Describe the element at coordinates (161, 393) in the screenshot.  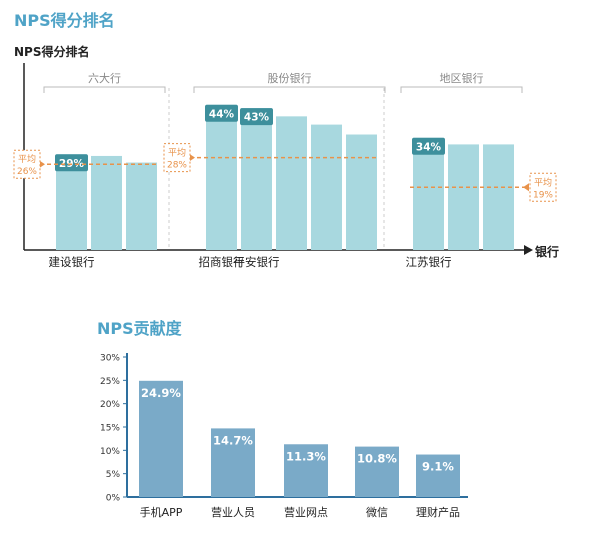
I see `bar-value-label: 24.9%` at that location.